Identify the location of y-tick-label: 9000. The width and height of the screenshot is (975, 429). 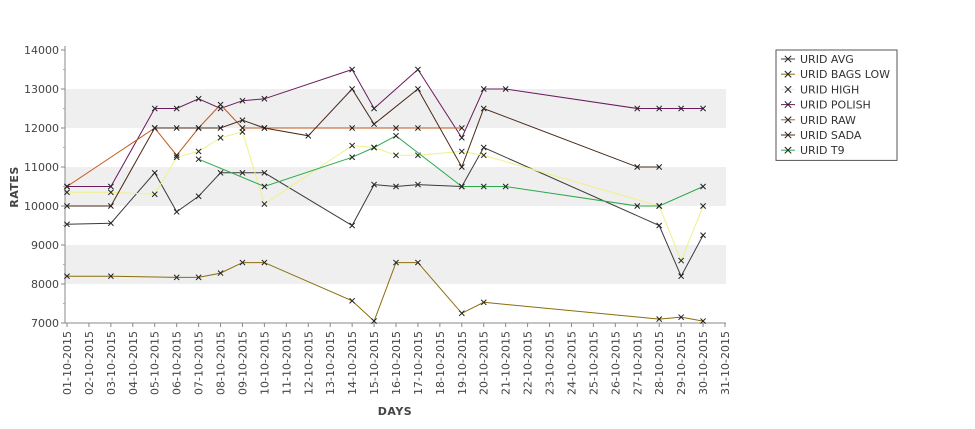
(45, 245).